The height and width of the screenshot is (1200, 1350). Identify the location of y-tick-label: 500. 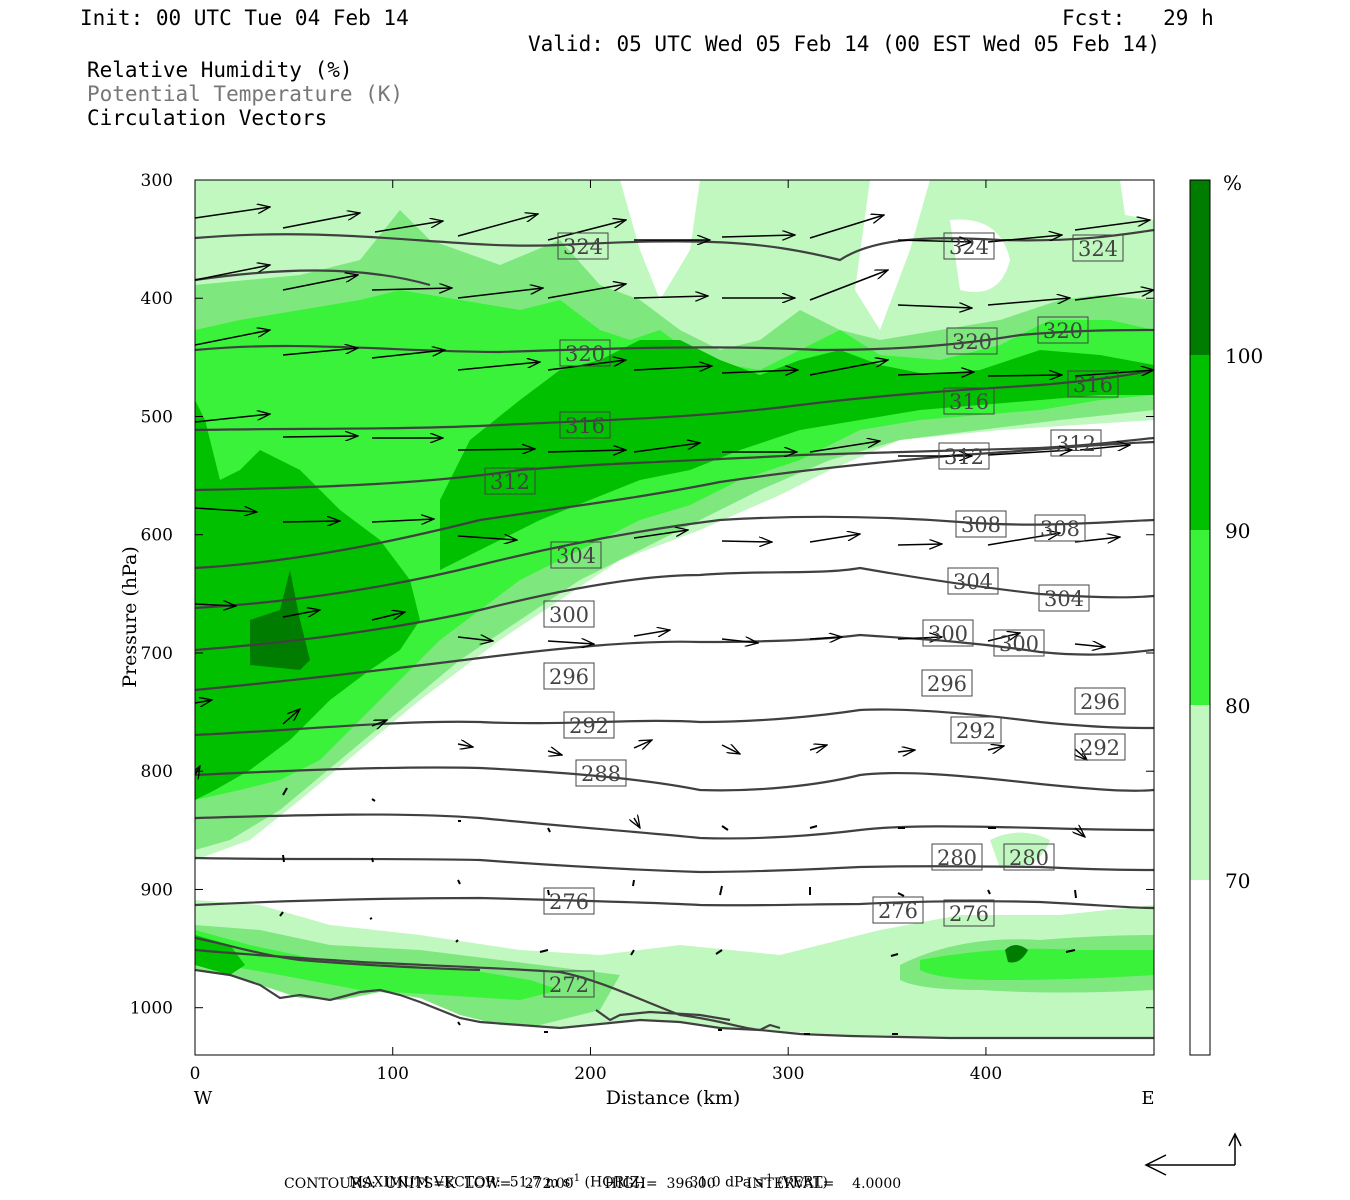
(157, 417).